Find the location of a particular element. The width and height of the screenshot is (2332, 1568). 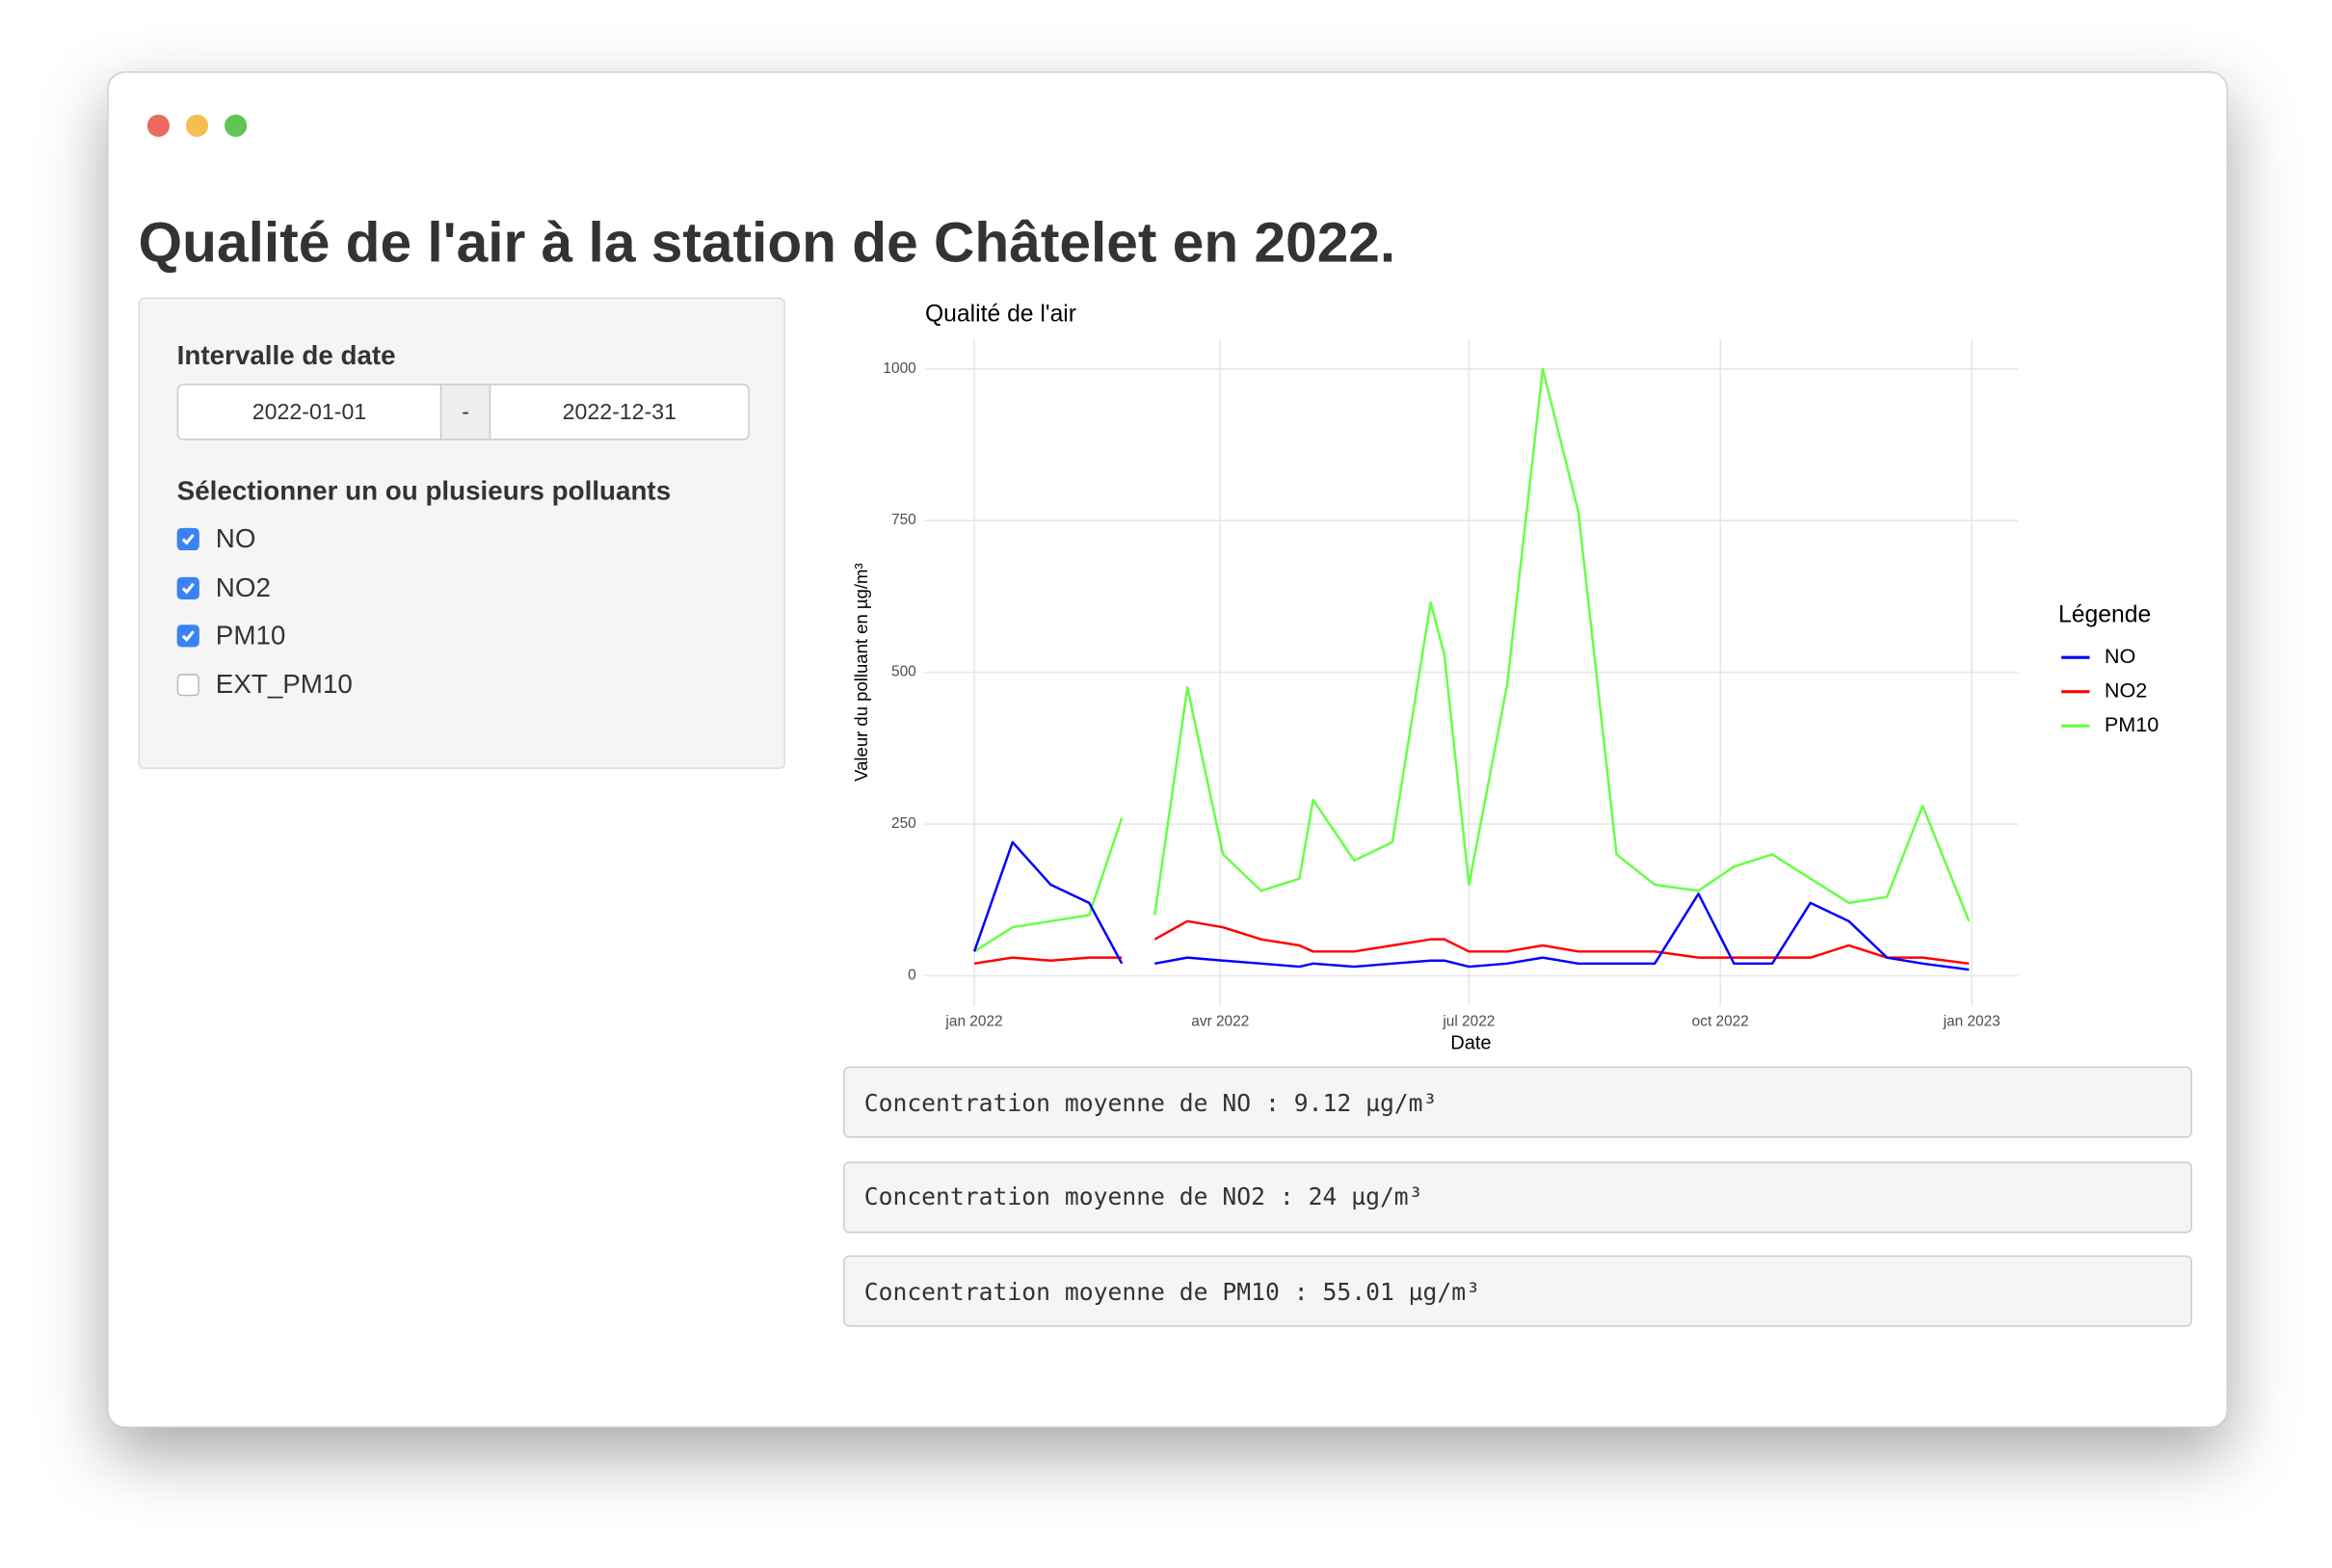

date-label: Intervalle de date is located at coordinates (286, 355).